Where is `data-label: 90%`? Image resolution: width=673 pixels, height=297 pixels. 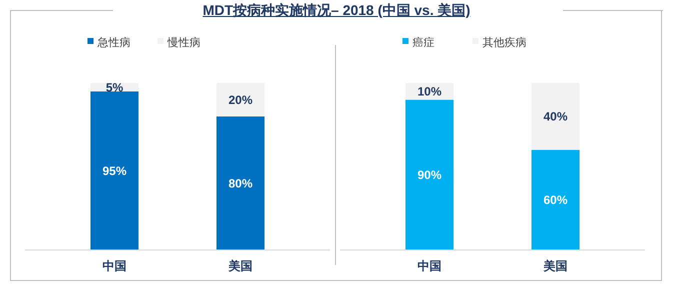 data-label: 90% is located at coordinates (429, 175).